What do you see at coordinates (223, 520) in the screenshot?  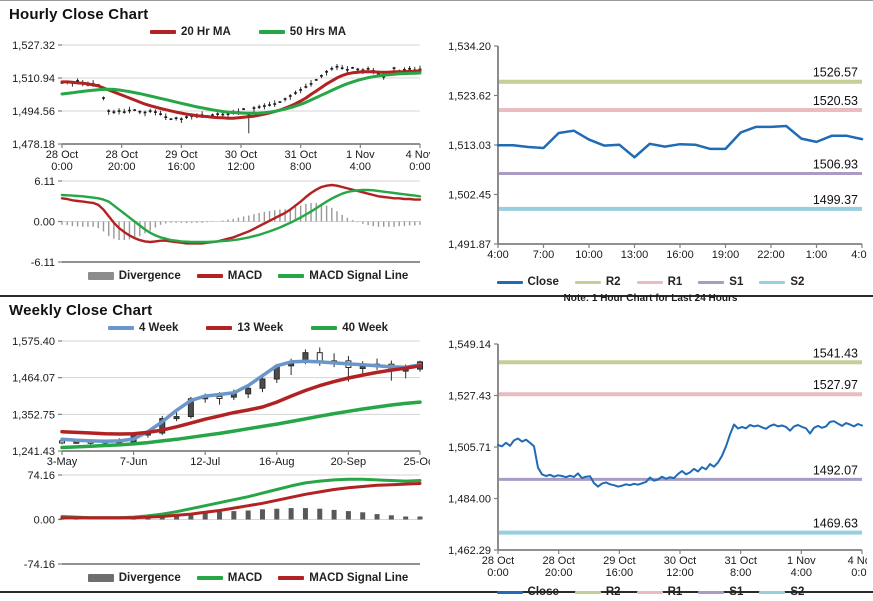 I see `weekly-macd-chart: -74.16 0.00 74.16` at bounding box center [223, 520].